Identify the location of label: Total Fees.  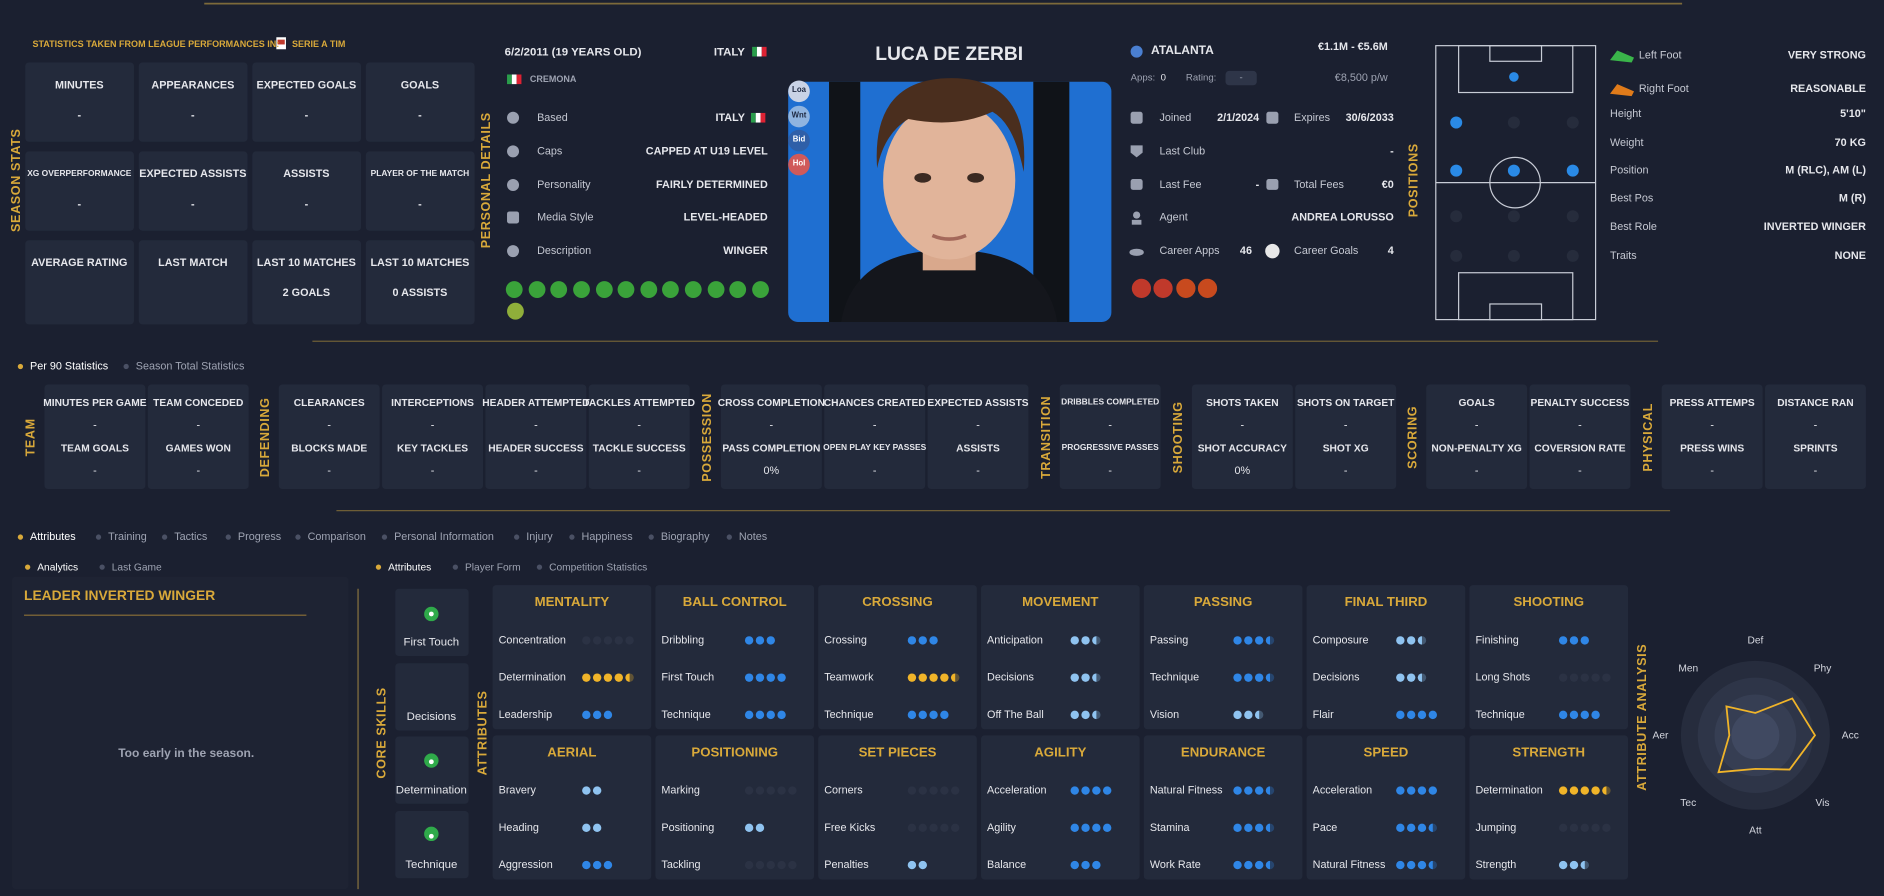
(1319, 184).